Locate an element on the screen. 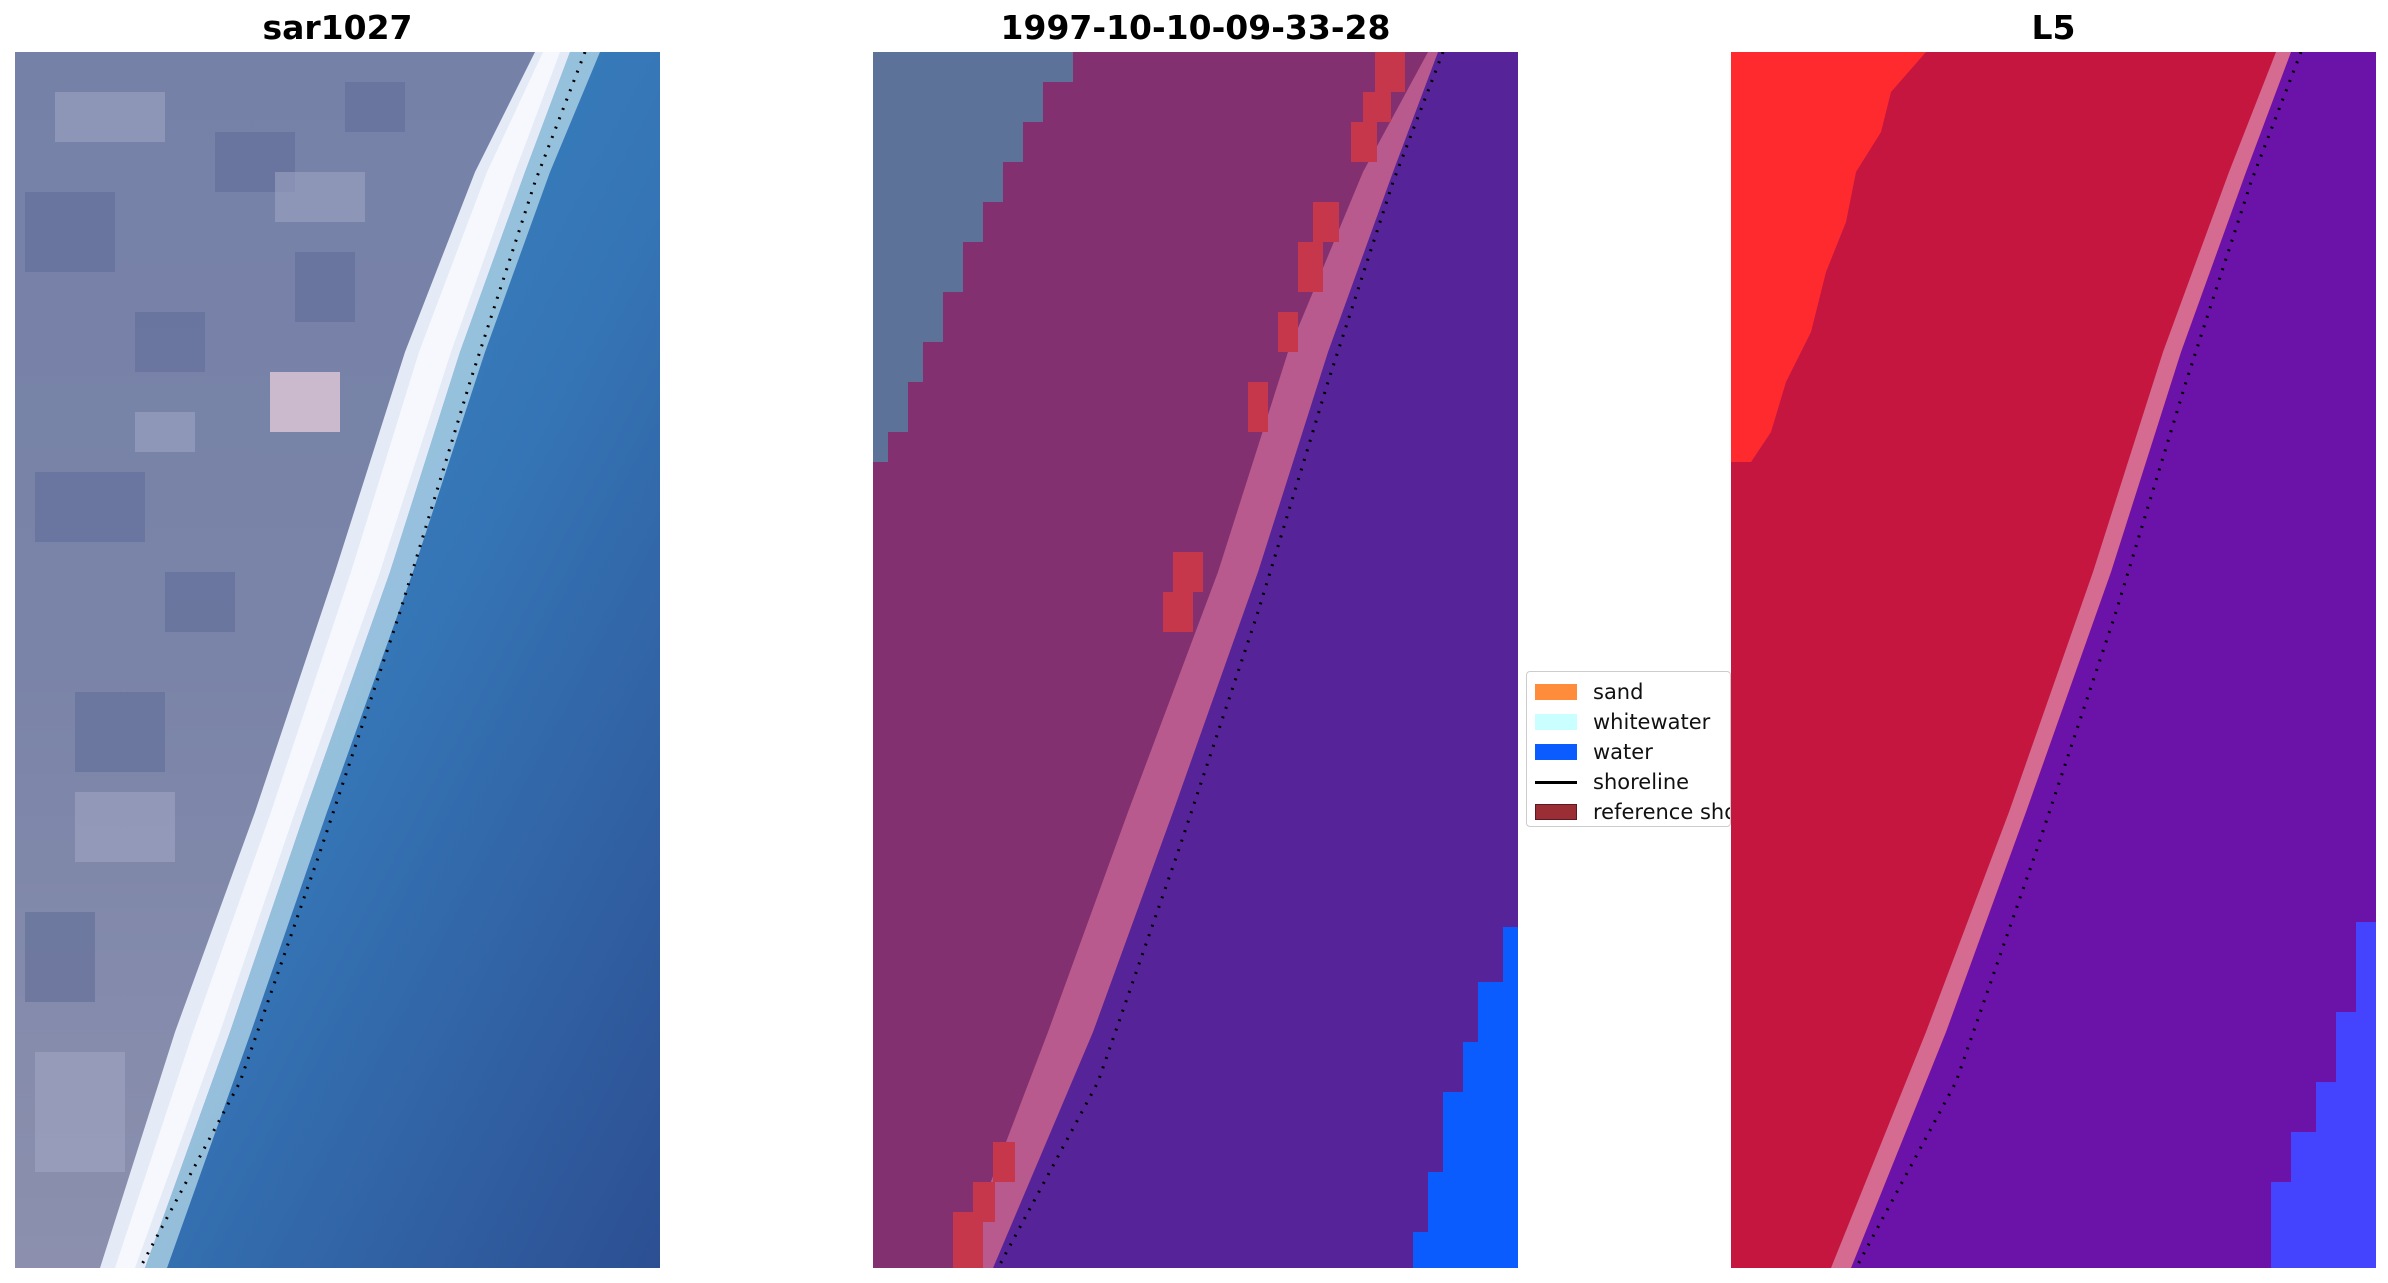  reference-shoreline-swatch is located at coordinates (1556, 812).